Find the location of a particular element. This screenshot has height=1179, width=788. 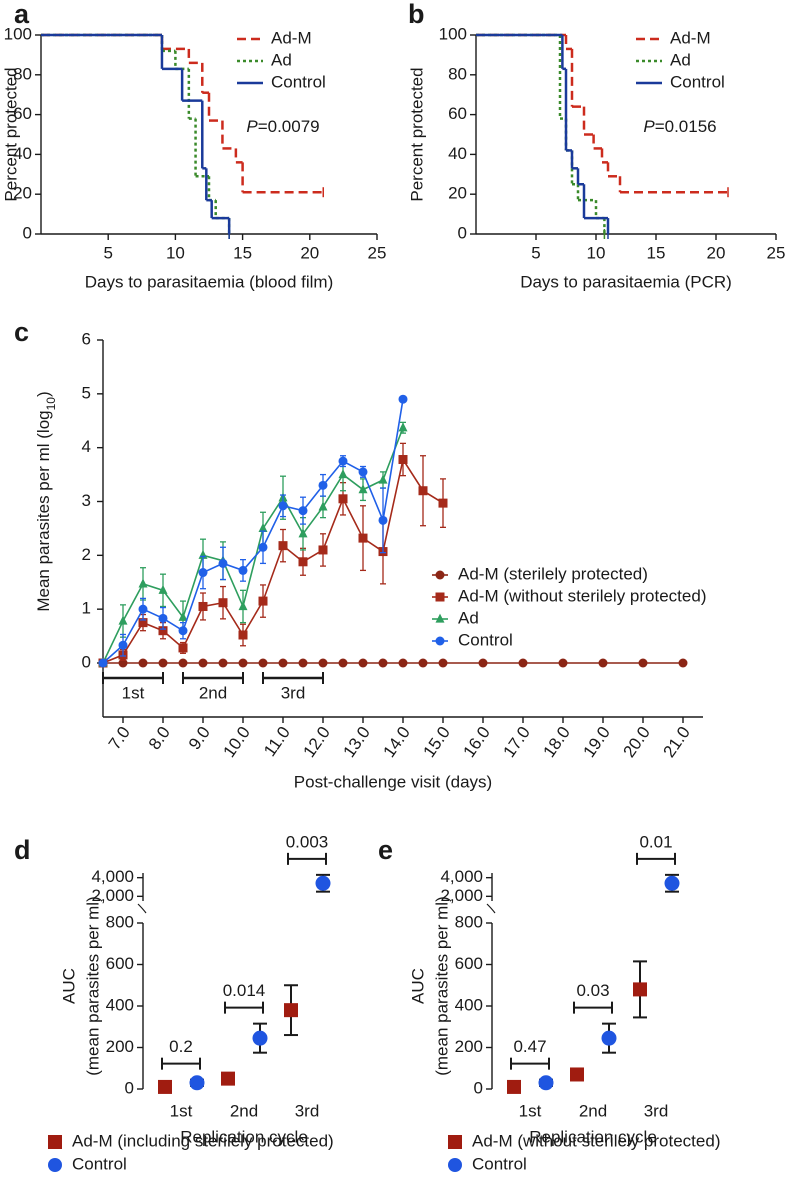

x-tick-label: 12.0 is located at coordinates (316, 742).